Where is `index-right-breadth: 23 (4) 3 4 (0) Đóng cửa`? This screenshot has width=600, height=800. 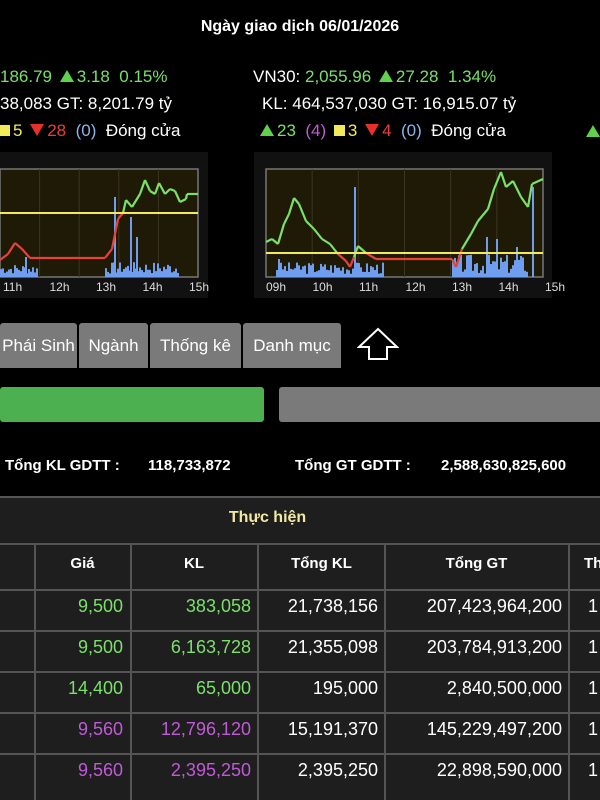 index-right-breadth: 23 (4) 3 4 (0) Đóng cửa is located at coordinates (381, 131).